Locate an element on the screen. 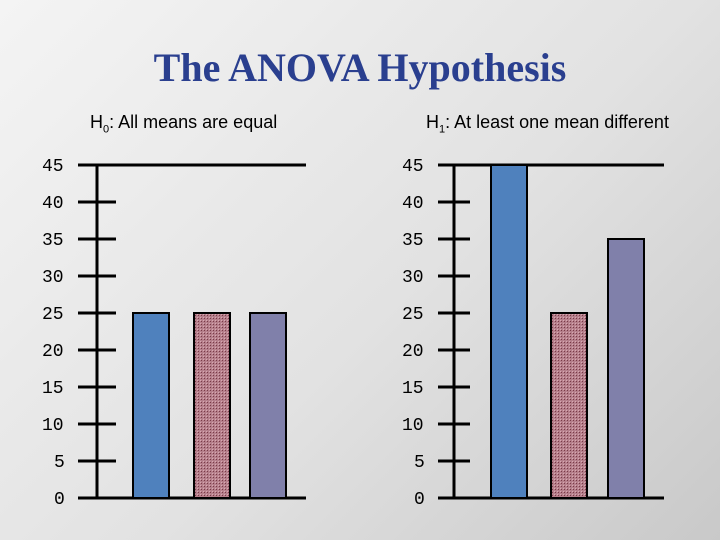 The width and height of the screenshot is (720, 540). null-hypothesis-label: H0: All means are equal is located at coordinates (183, 124).